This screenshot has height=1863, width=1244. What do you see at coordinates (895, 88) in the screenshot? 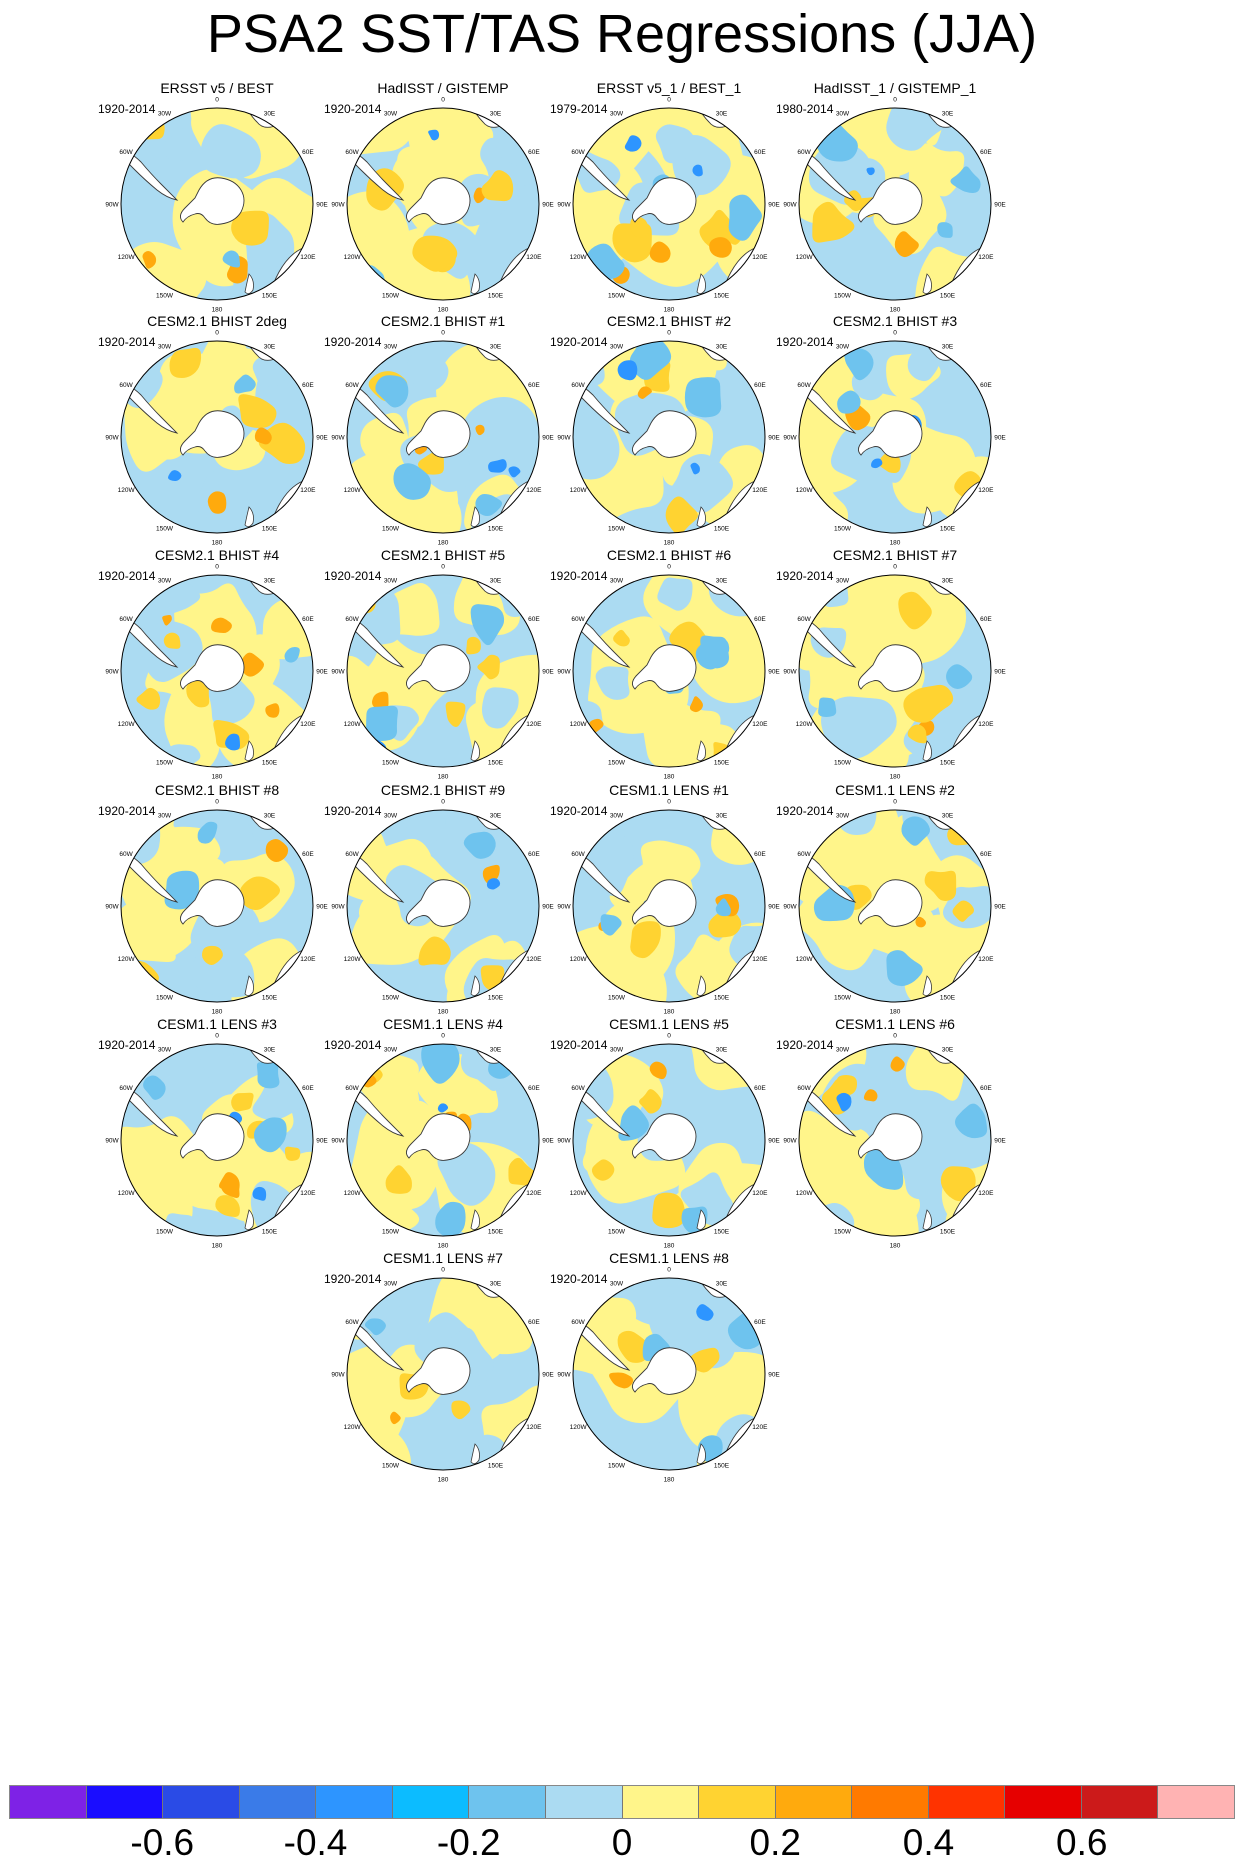
I see `panel-title: HadISST_1 / GISTEMP_1` at bounding box center [895, 88].